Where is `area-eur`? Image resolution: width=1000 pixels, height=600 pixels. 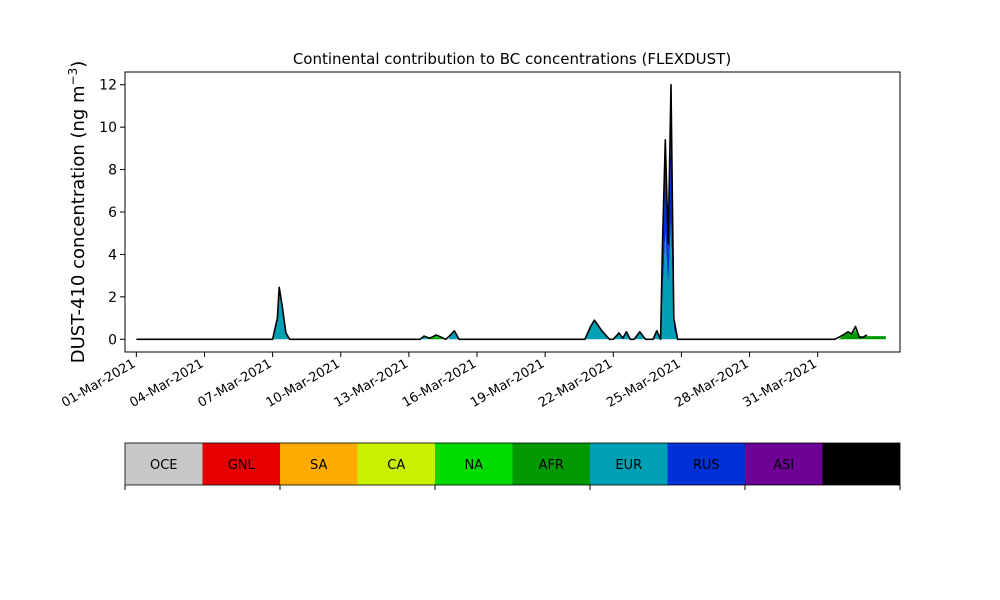 area-eur is located at coordinates (511, 281).